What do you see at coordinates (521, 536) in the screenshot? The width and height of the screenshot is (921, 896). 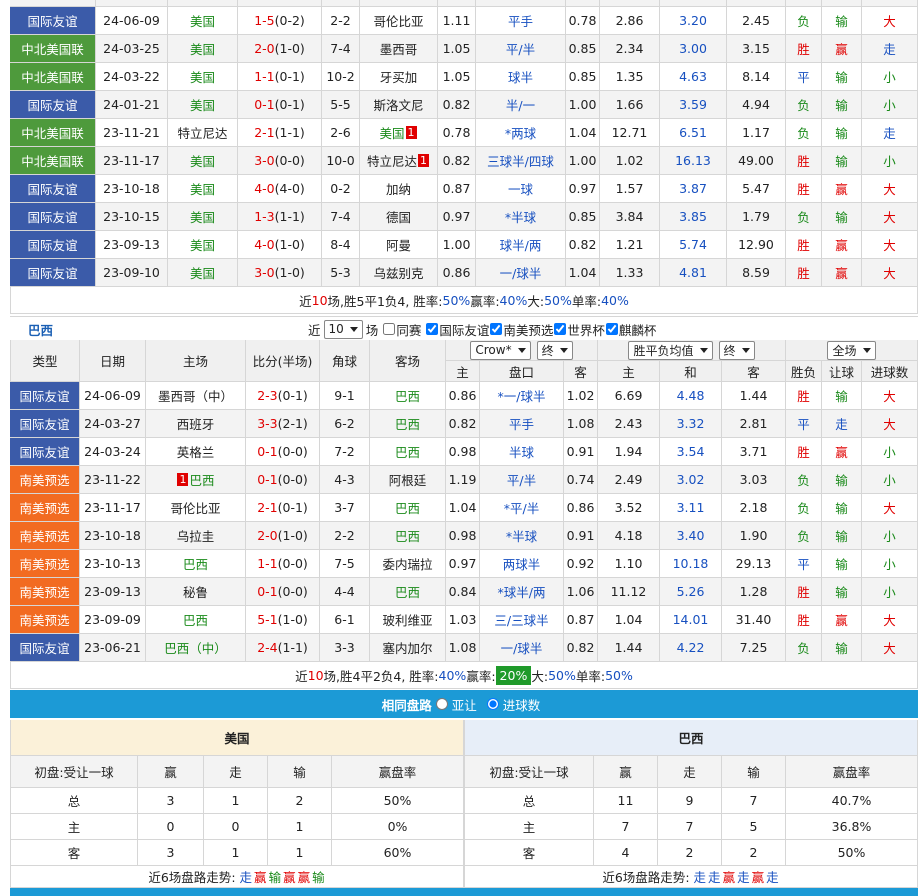 I see `handicap: *半球` at bounding box center [521, 536].